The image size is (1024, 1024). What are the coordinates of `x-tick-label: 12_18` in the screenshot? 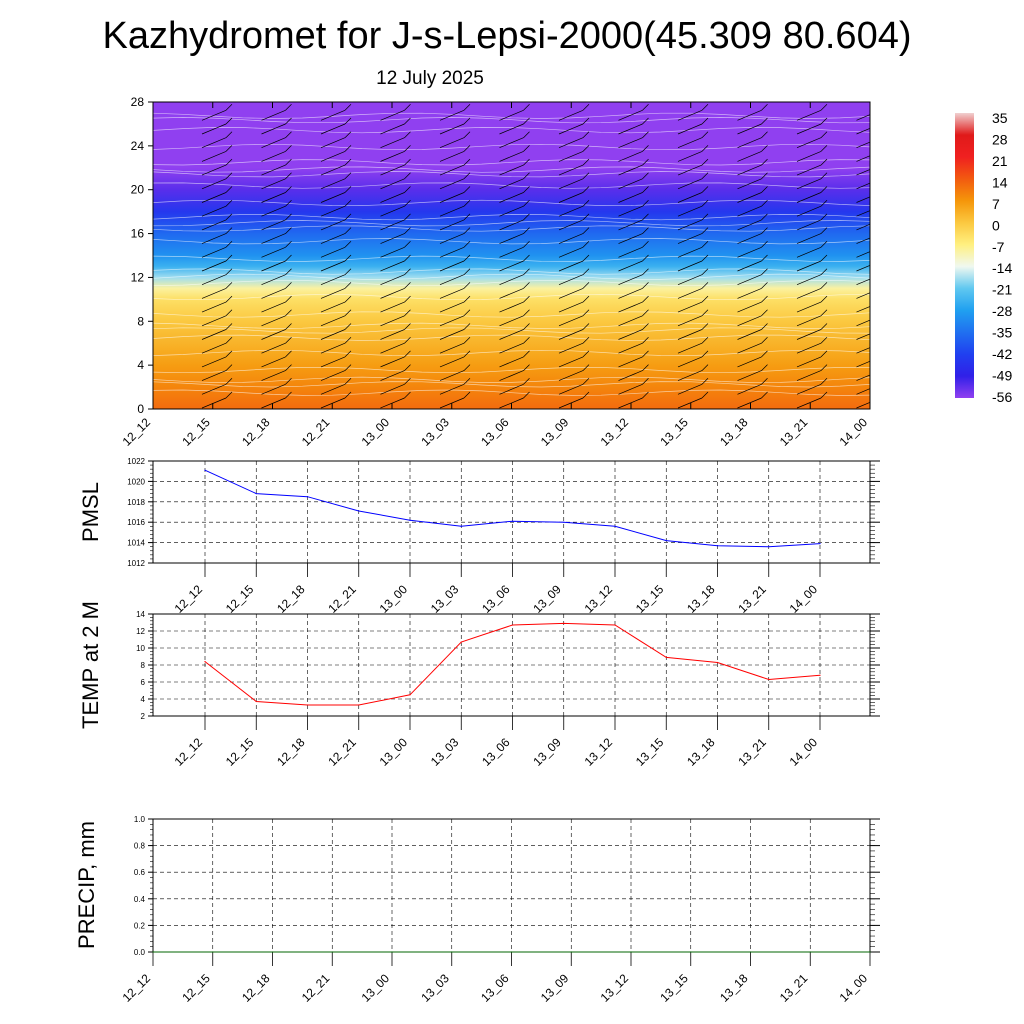 It's located at (256, 988).